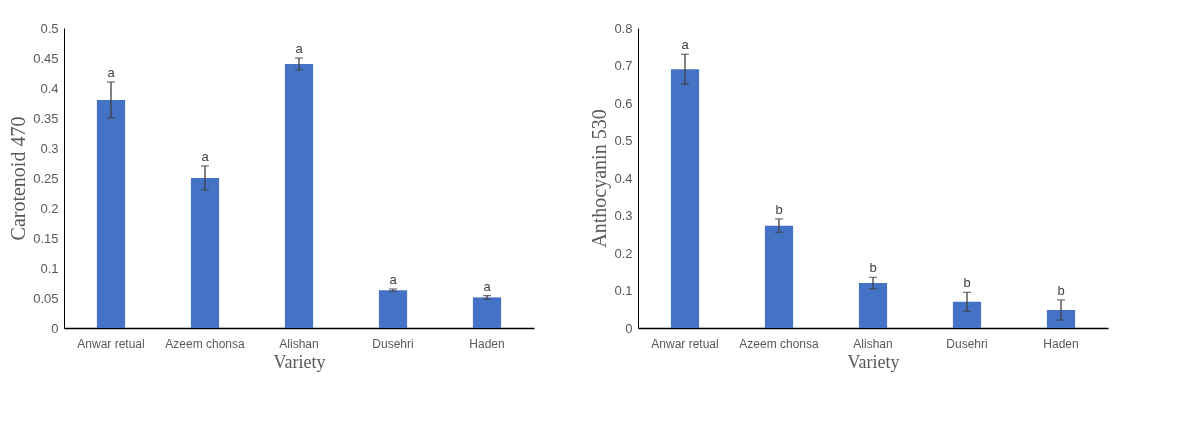  Describe the element at coordinates (46, 58) in the screenshot. I see `y-tick-label: 0.45` at that location.